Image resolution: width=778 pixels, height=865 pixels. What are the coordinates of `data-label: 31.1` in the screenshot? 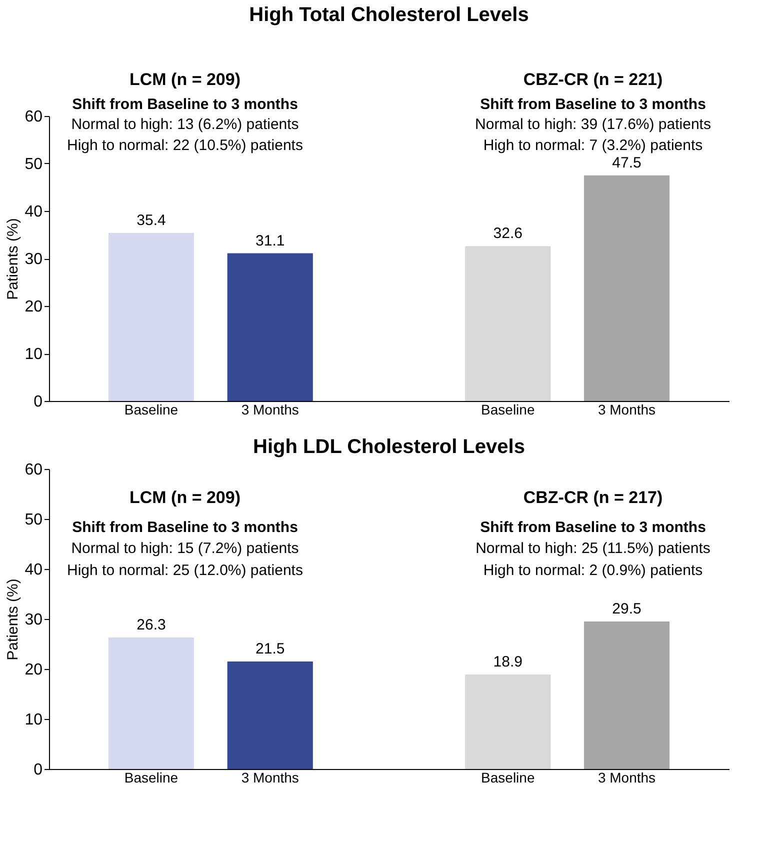 It's located at (270, 241).